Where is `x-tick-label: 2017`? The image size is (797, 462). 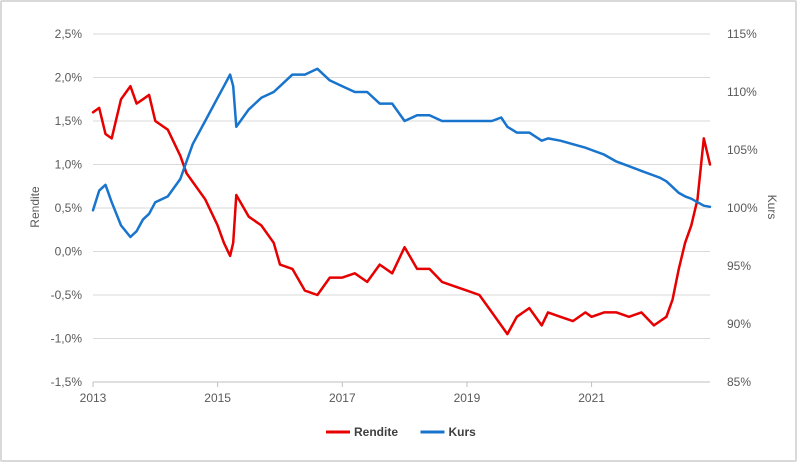
x-tick-label: 2017 is located at coordinates (342, 398).